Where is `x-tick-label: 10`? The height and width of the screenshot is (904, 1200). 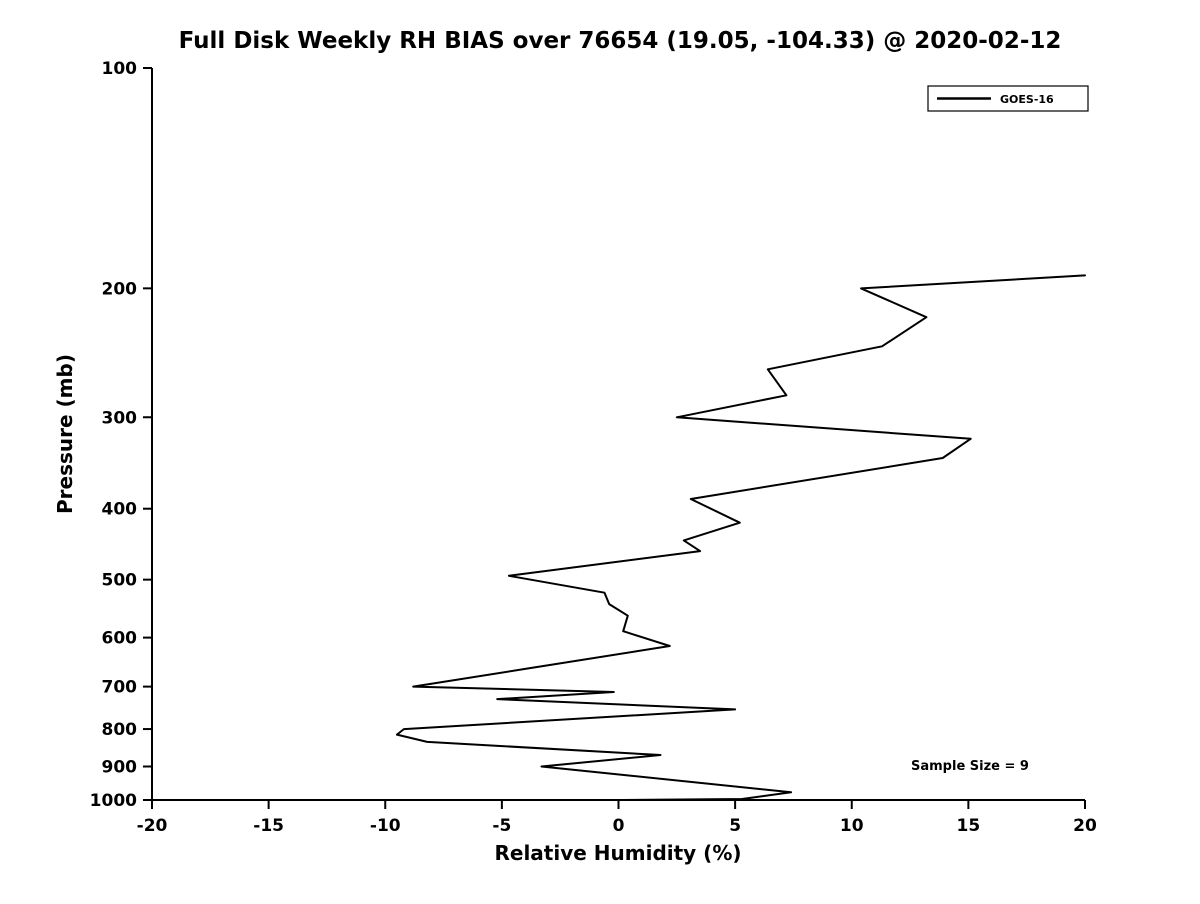
x-tick-label: 10 is located at coordinates (852, 826).